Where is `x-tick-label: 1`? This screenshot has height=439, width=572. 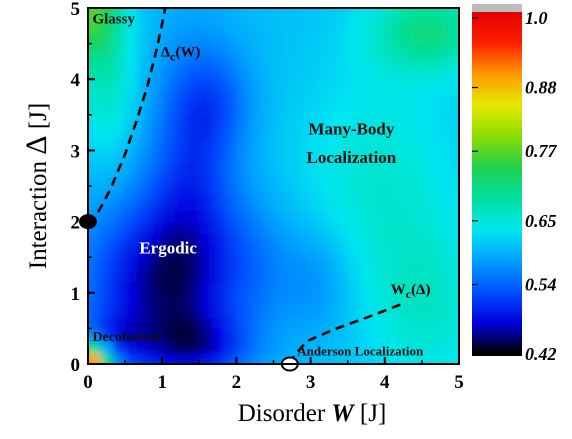 x-tick-label: 1 is located at coordinates (162, 382).